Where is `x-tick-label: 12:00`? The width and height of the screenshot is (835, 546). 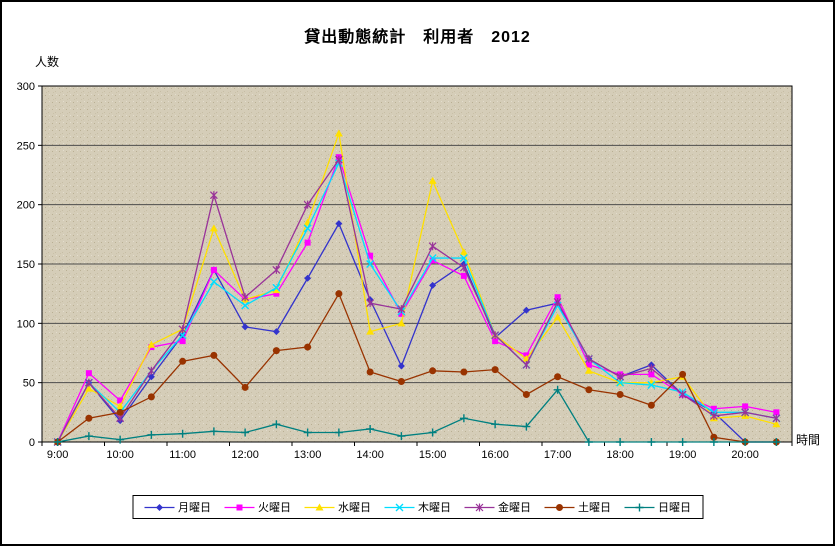
x-tick-label: 12:00 is located at coordinates (245, 455).